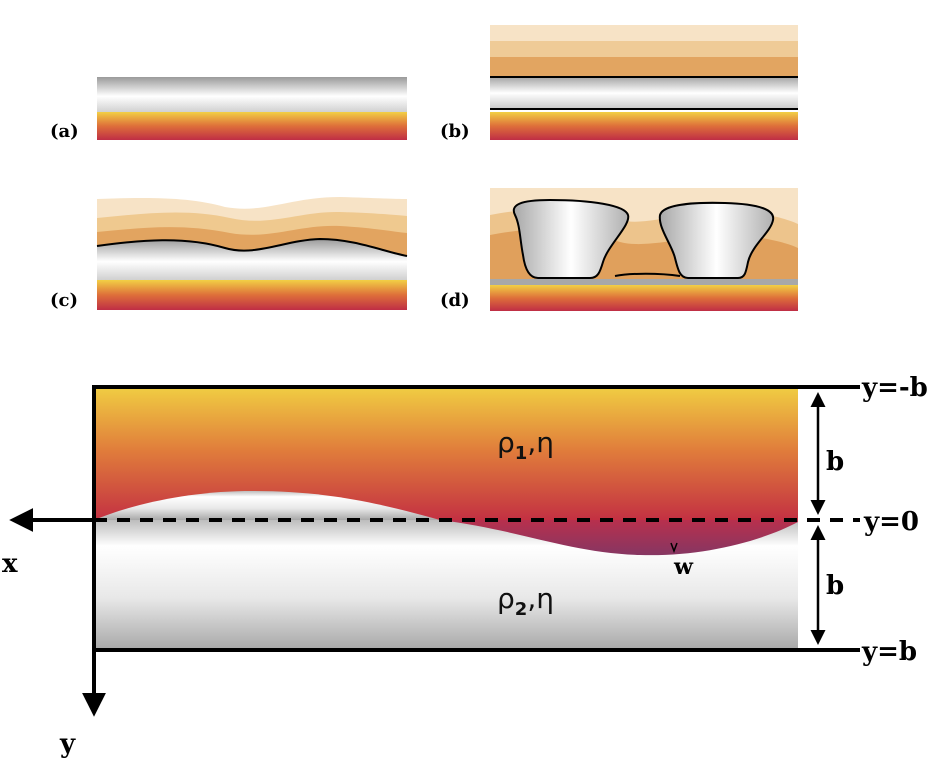 This screenshot has width=935, height=760. What do you see at coordinates (835, 586) in the screenshot?
I see `lower-gap-label: b` at bounding box center [835, 586].